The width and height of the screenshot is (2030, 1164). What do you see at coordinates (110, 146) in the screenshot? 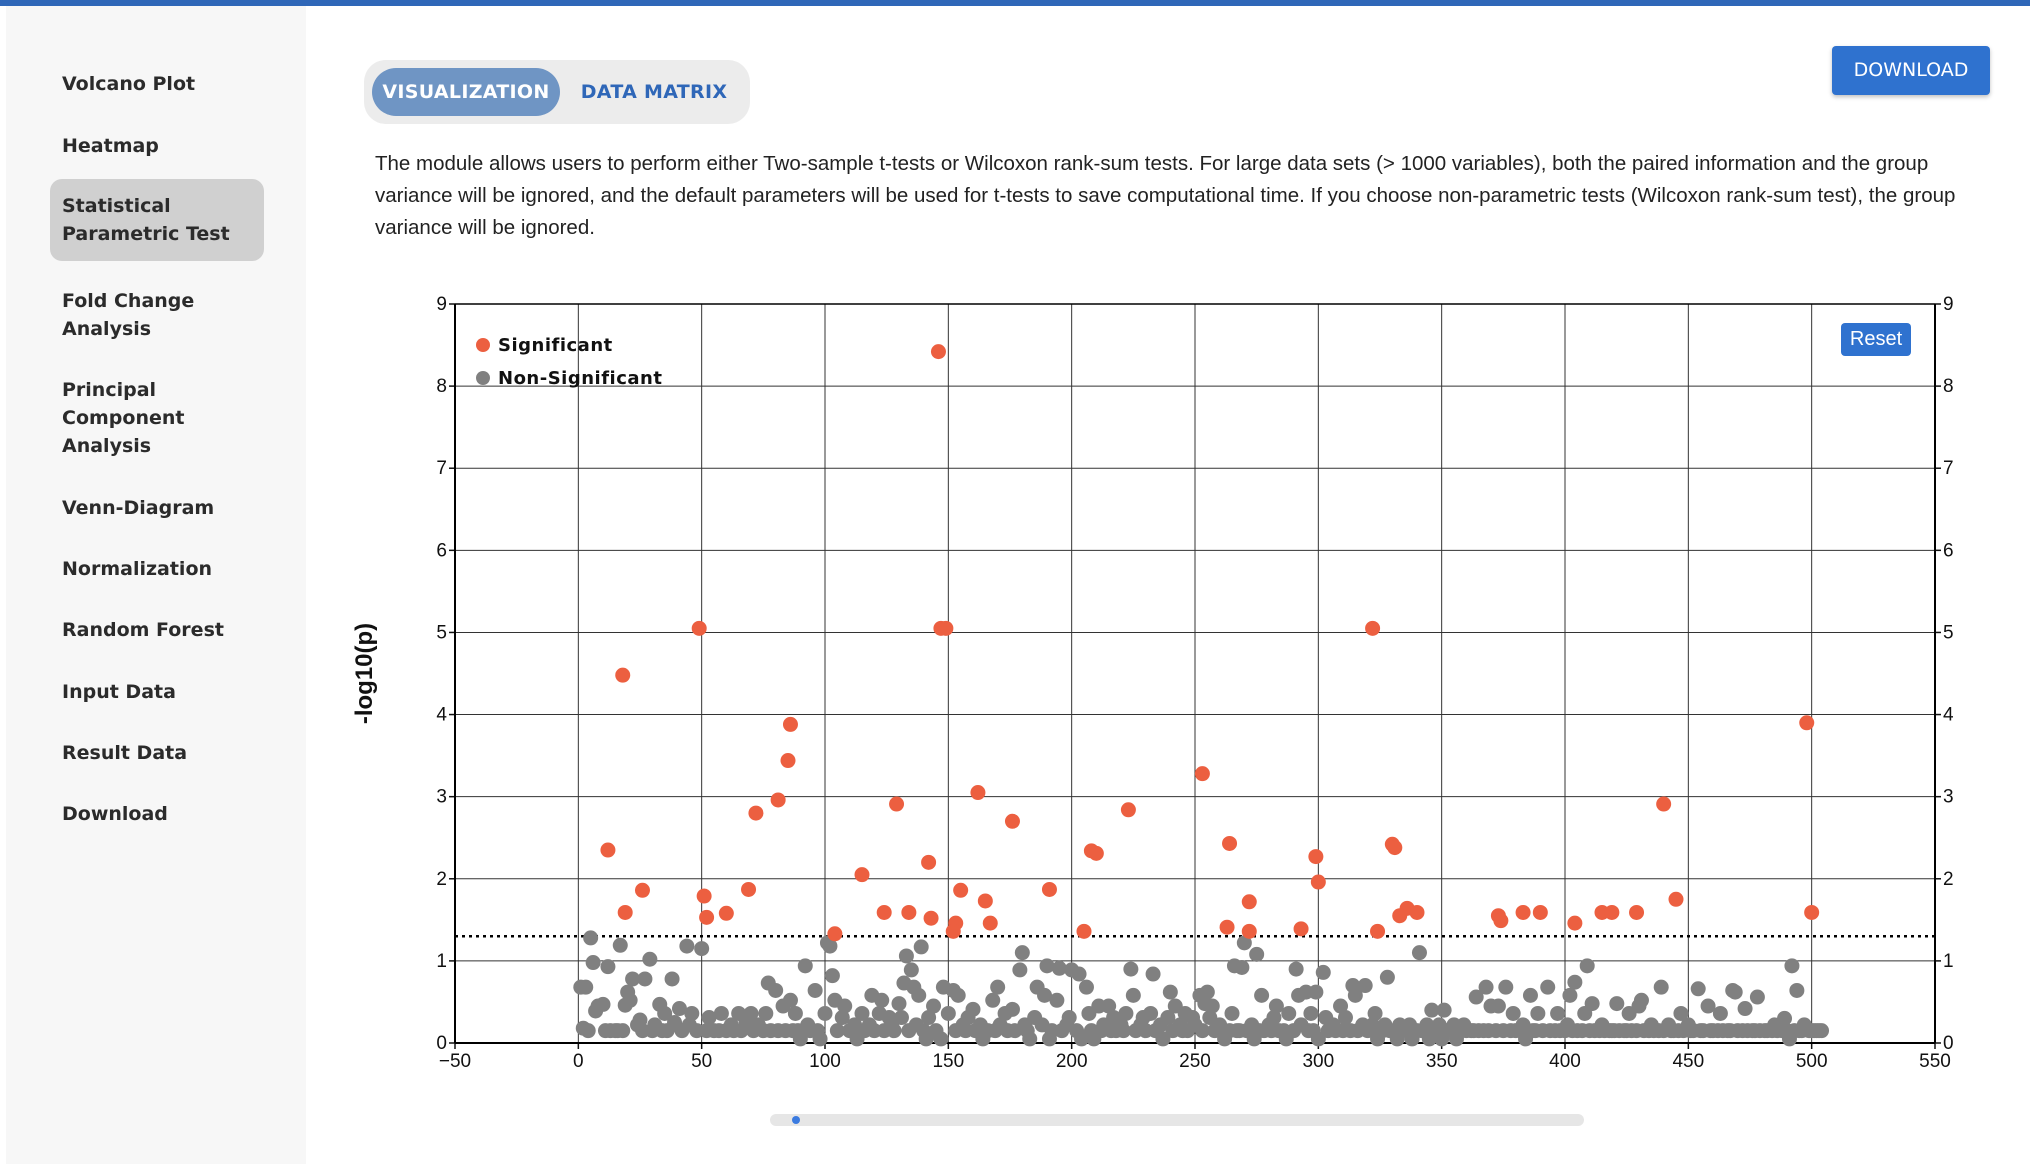
I see `sidebar-item-heatmap: Heatmap` at bounding box center [110, 146].